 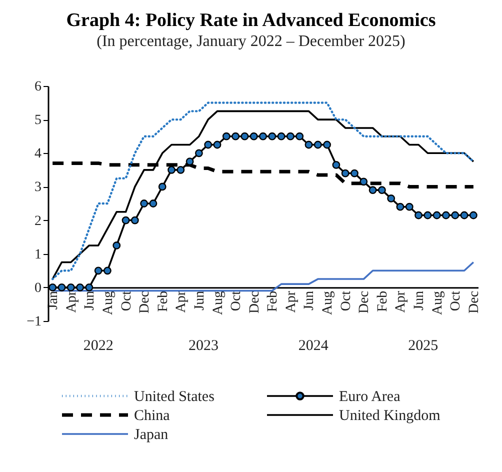 What do you see at coordinates (251, 20) in the screenshot?
I see `chart-title: Graph 4: Policy Rate in Advanced Economics` at bounding box center [251, 20].